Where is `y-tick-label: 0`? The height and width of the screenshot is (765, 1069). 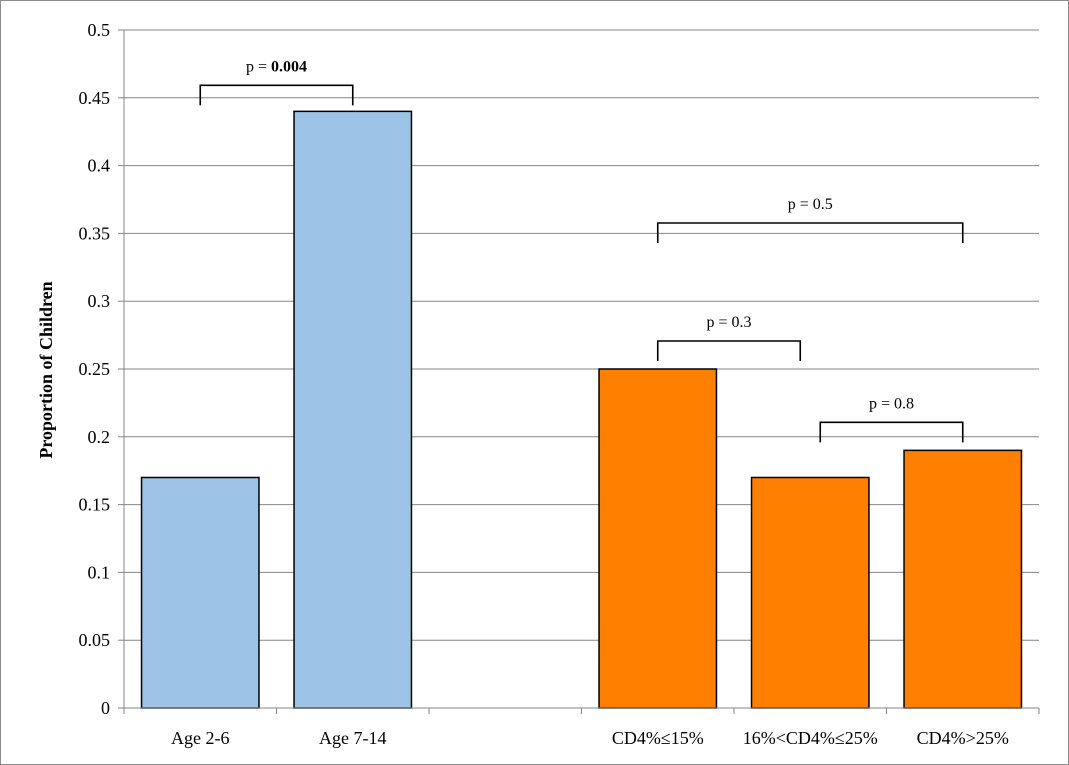 y-tick-label: 0 is located at coordinates (105, 708).